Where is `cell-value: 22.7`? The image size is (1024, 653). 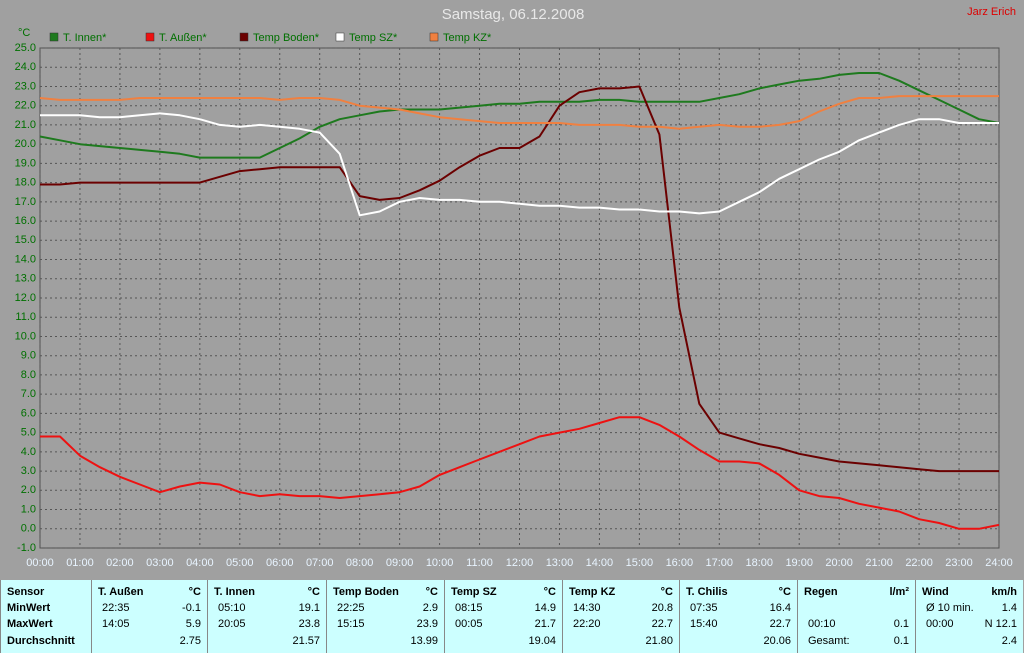
cell-value: 22.7 is located at coordinates (662, 624).